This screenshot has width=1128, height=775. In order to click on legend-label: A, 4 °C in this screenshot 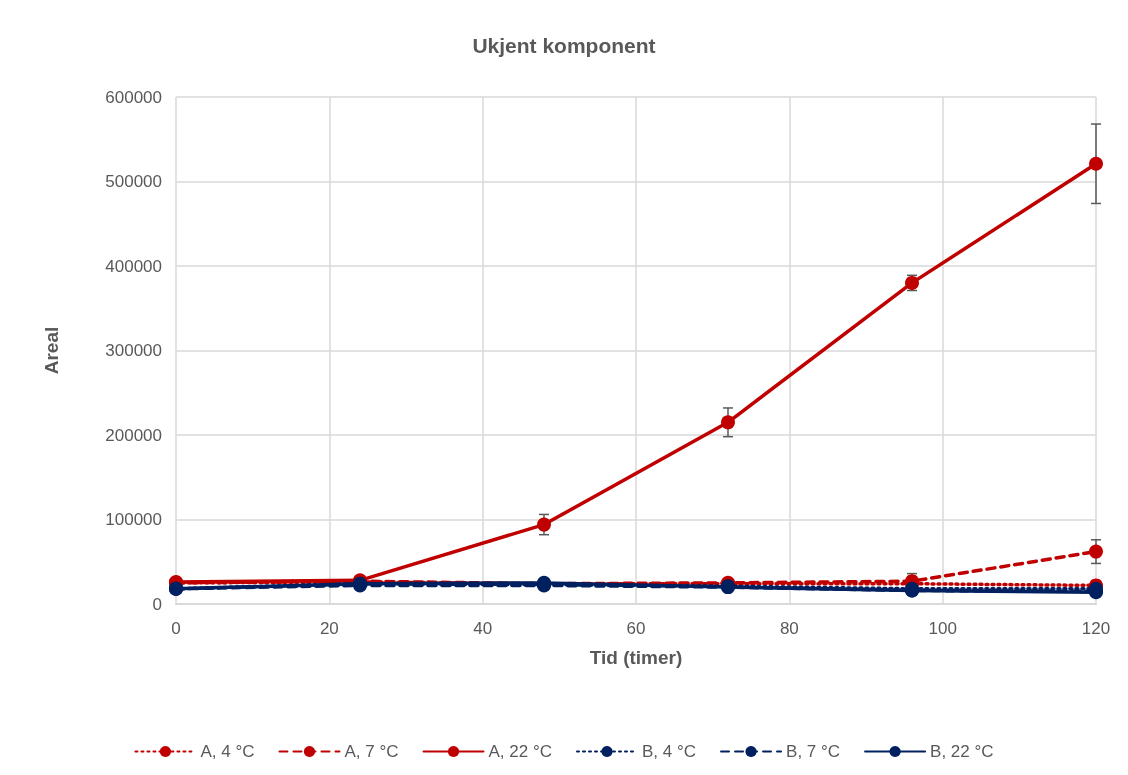, I will do `click(227, 751)`.